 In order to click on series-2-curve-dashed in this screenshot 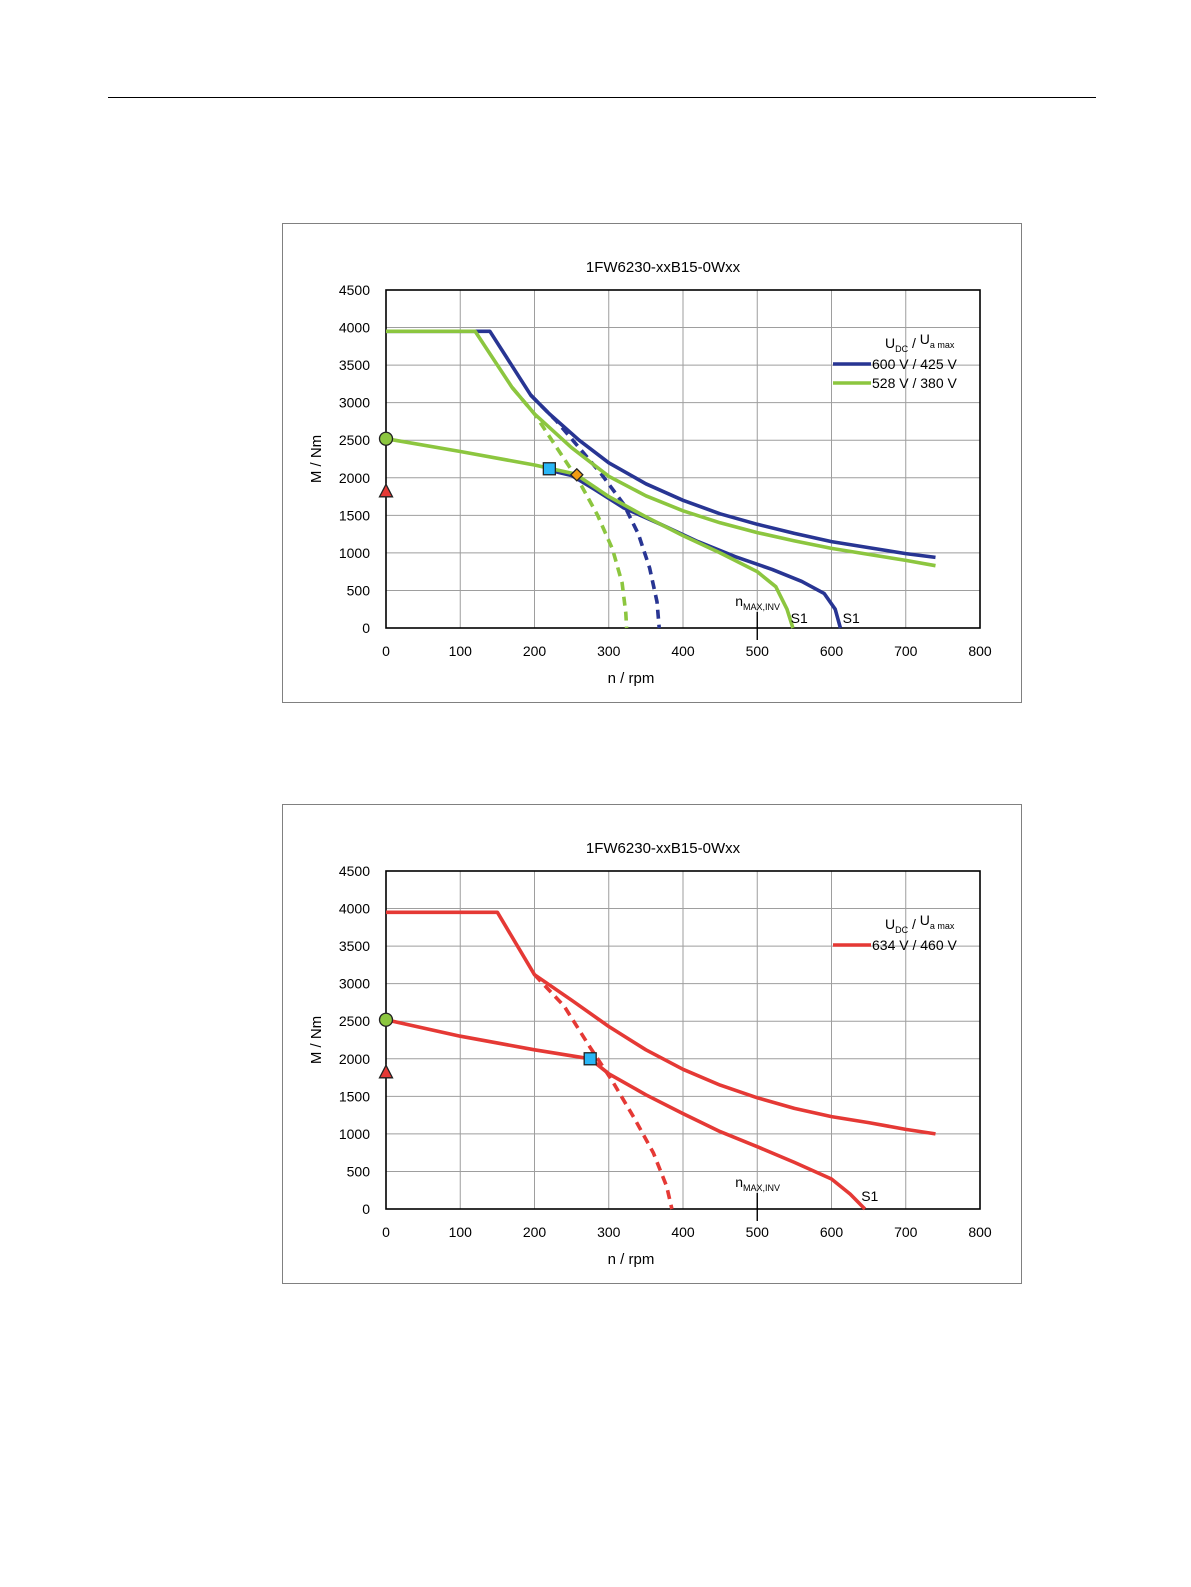, I will do `click(569, 507)`.